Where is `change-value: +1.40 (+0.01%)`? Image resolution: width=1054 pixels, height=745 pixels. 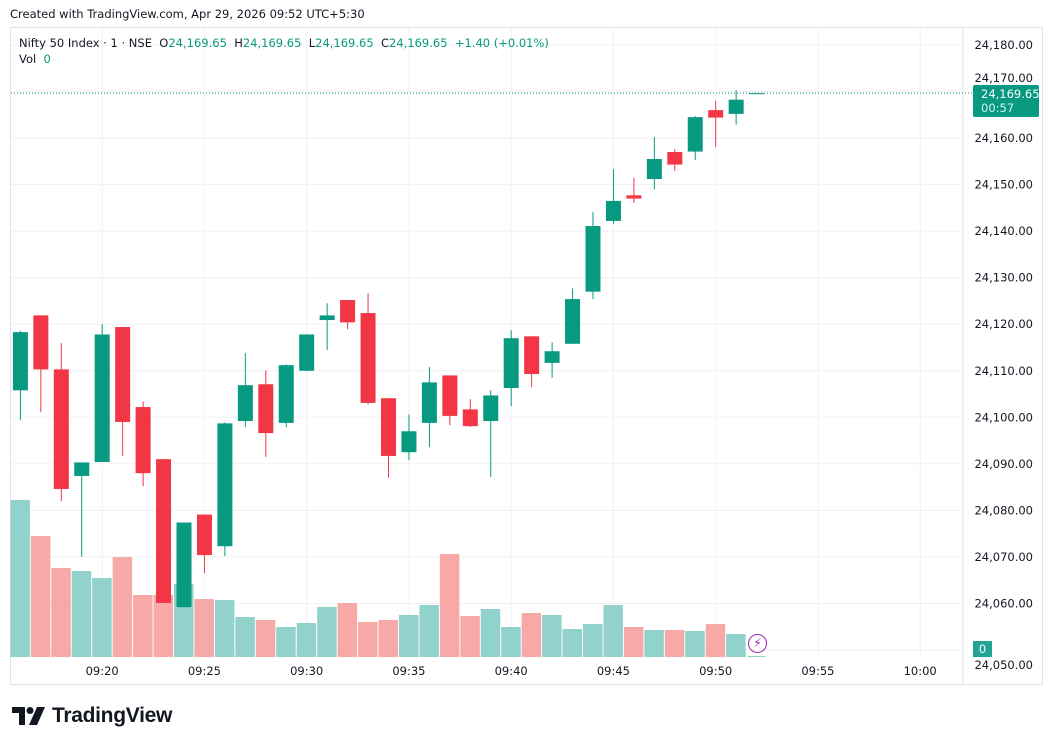 change-value: +1.40 (+0.01%) is located at coordinates (501, 43).